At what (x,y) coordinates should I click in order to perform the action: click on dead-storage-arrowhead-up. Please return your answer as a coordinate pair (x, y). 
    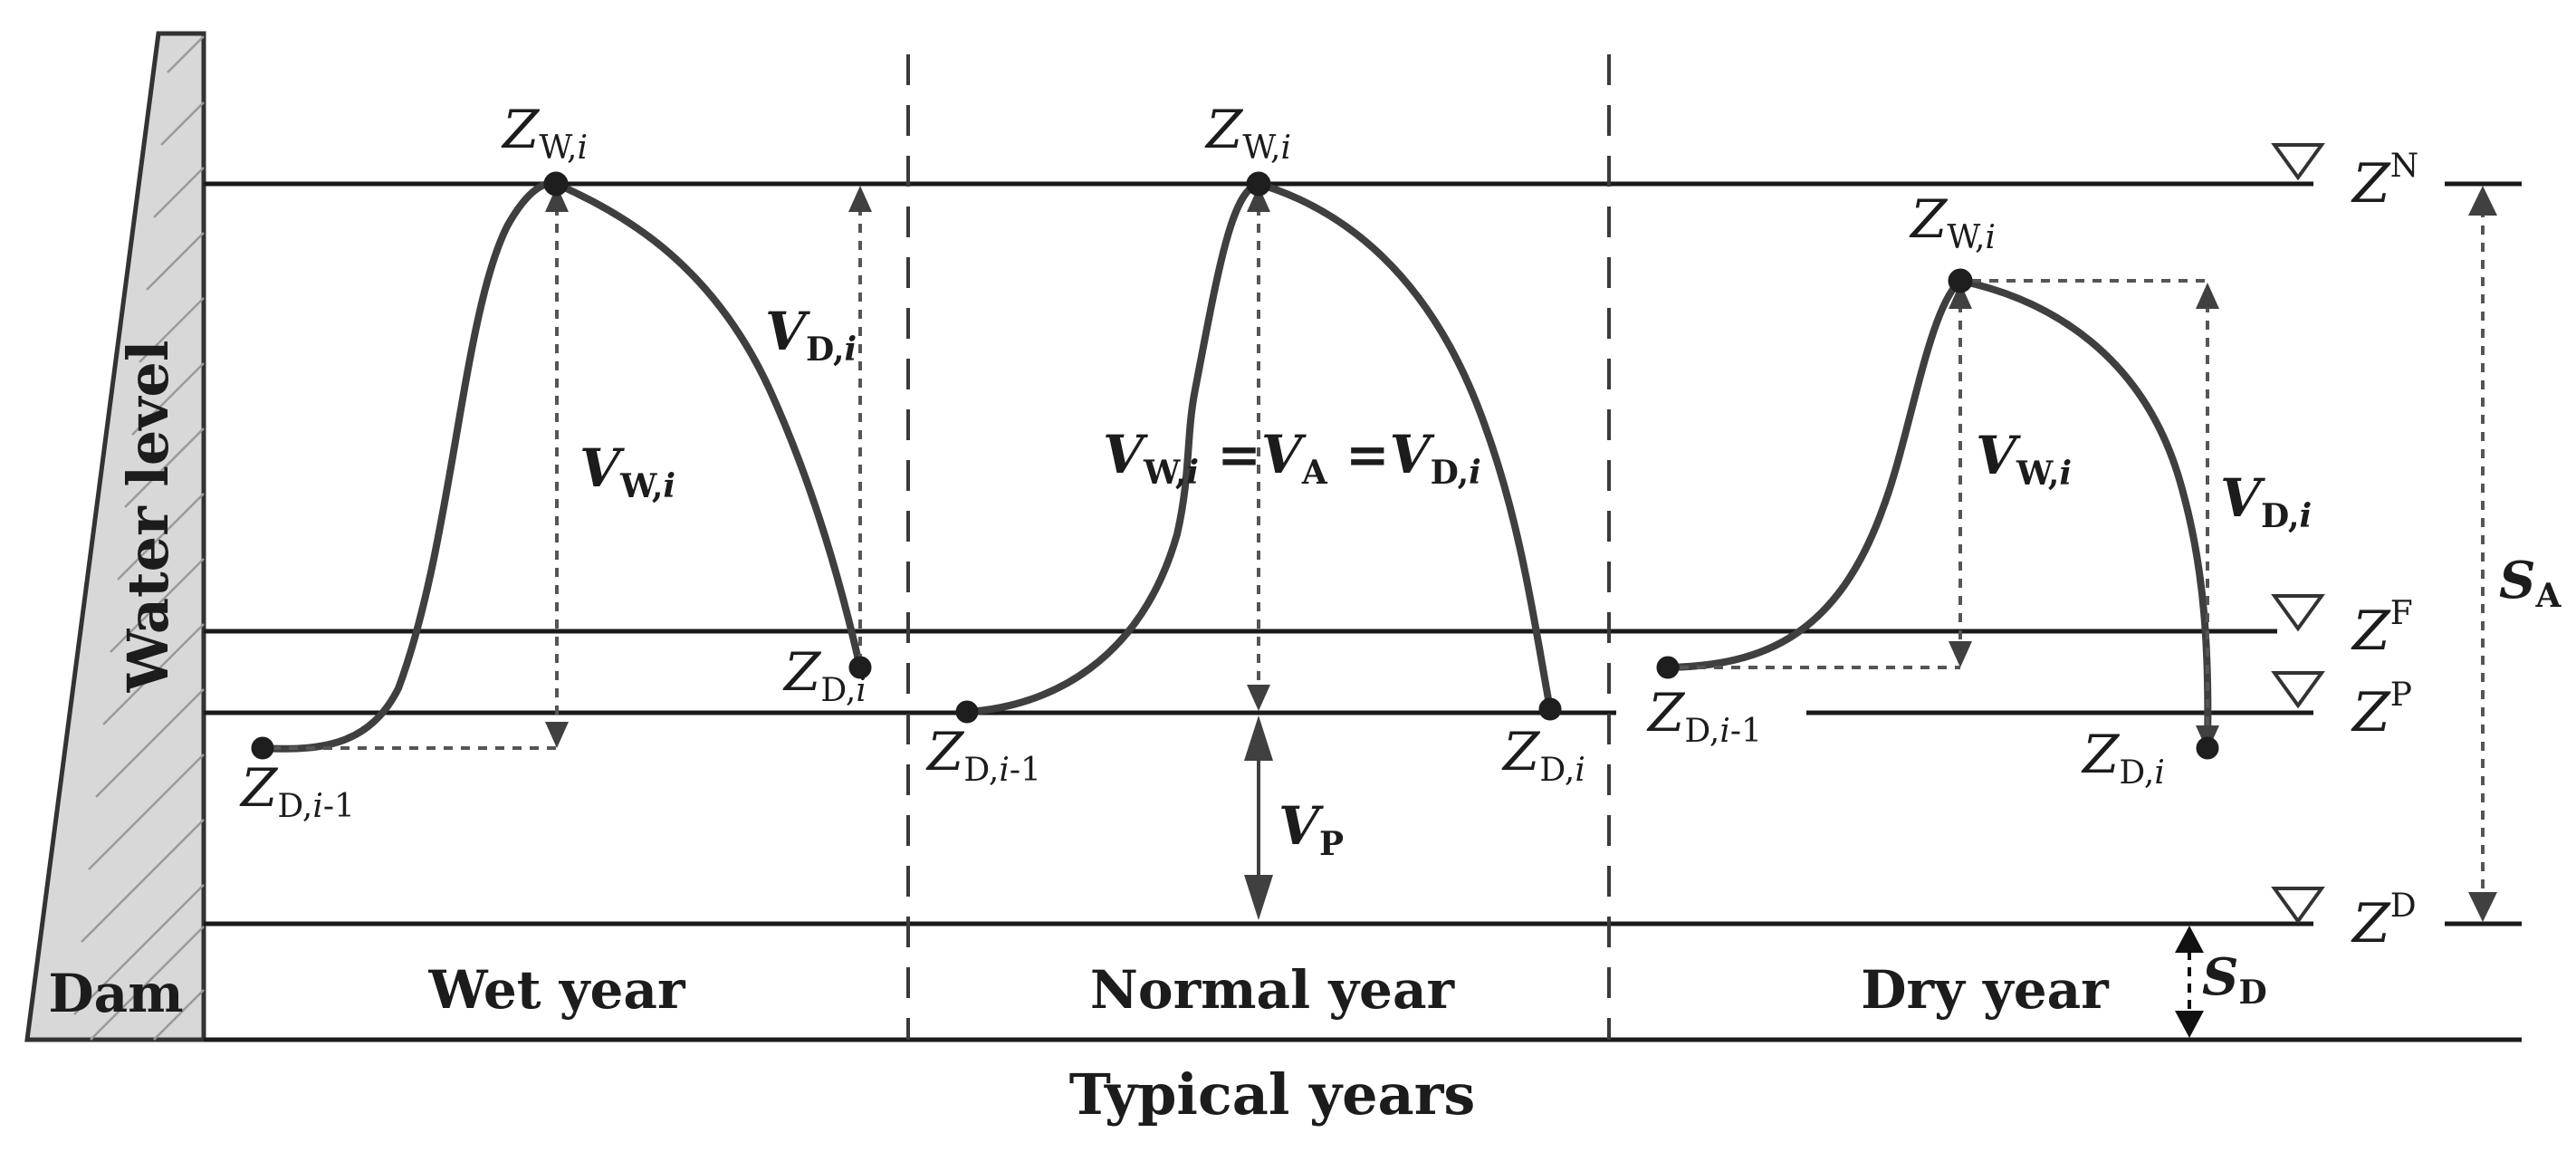
    Looking at the image, I should click on (2189, 940).